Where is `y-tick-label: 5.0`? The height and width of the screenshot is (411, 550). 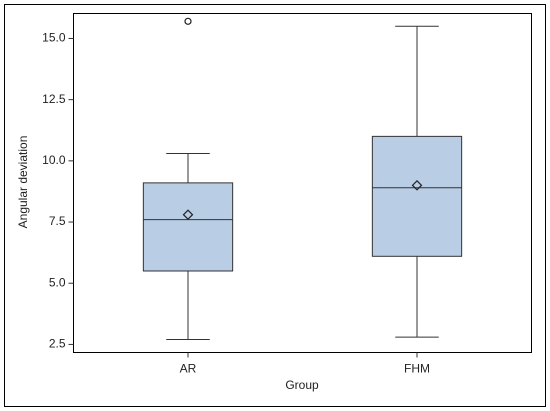 y-tick-label: 5.0 is located at coordinates (57, 282).